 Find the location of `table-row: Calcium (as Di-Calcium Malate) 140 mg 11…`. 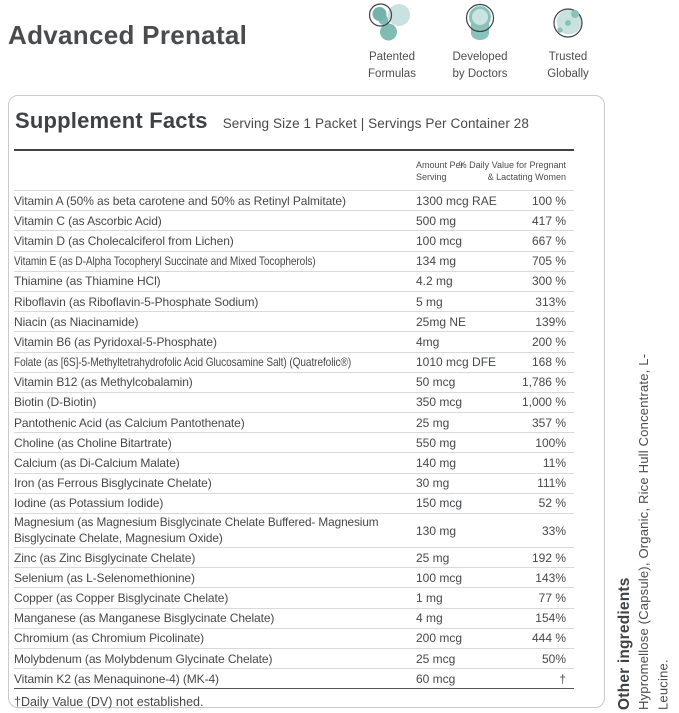

table-row: Calcium (as Di-Calcium Malate) 140 mg 11… is located at coordinates (294, 463).